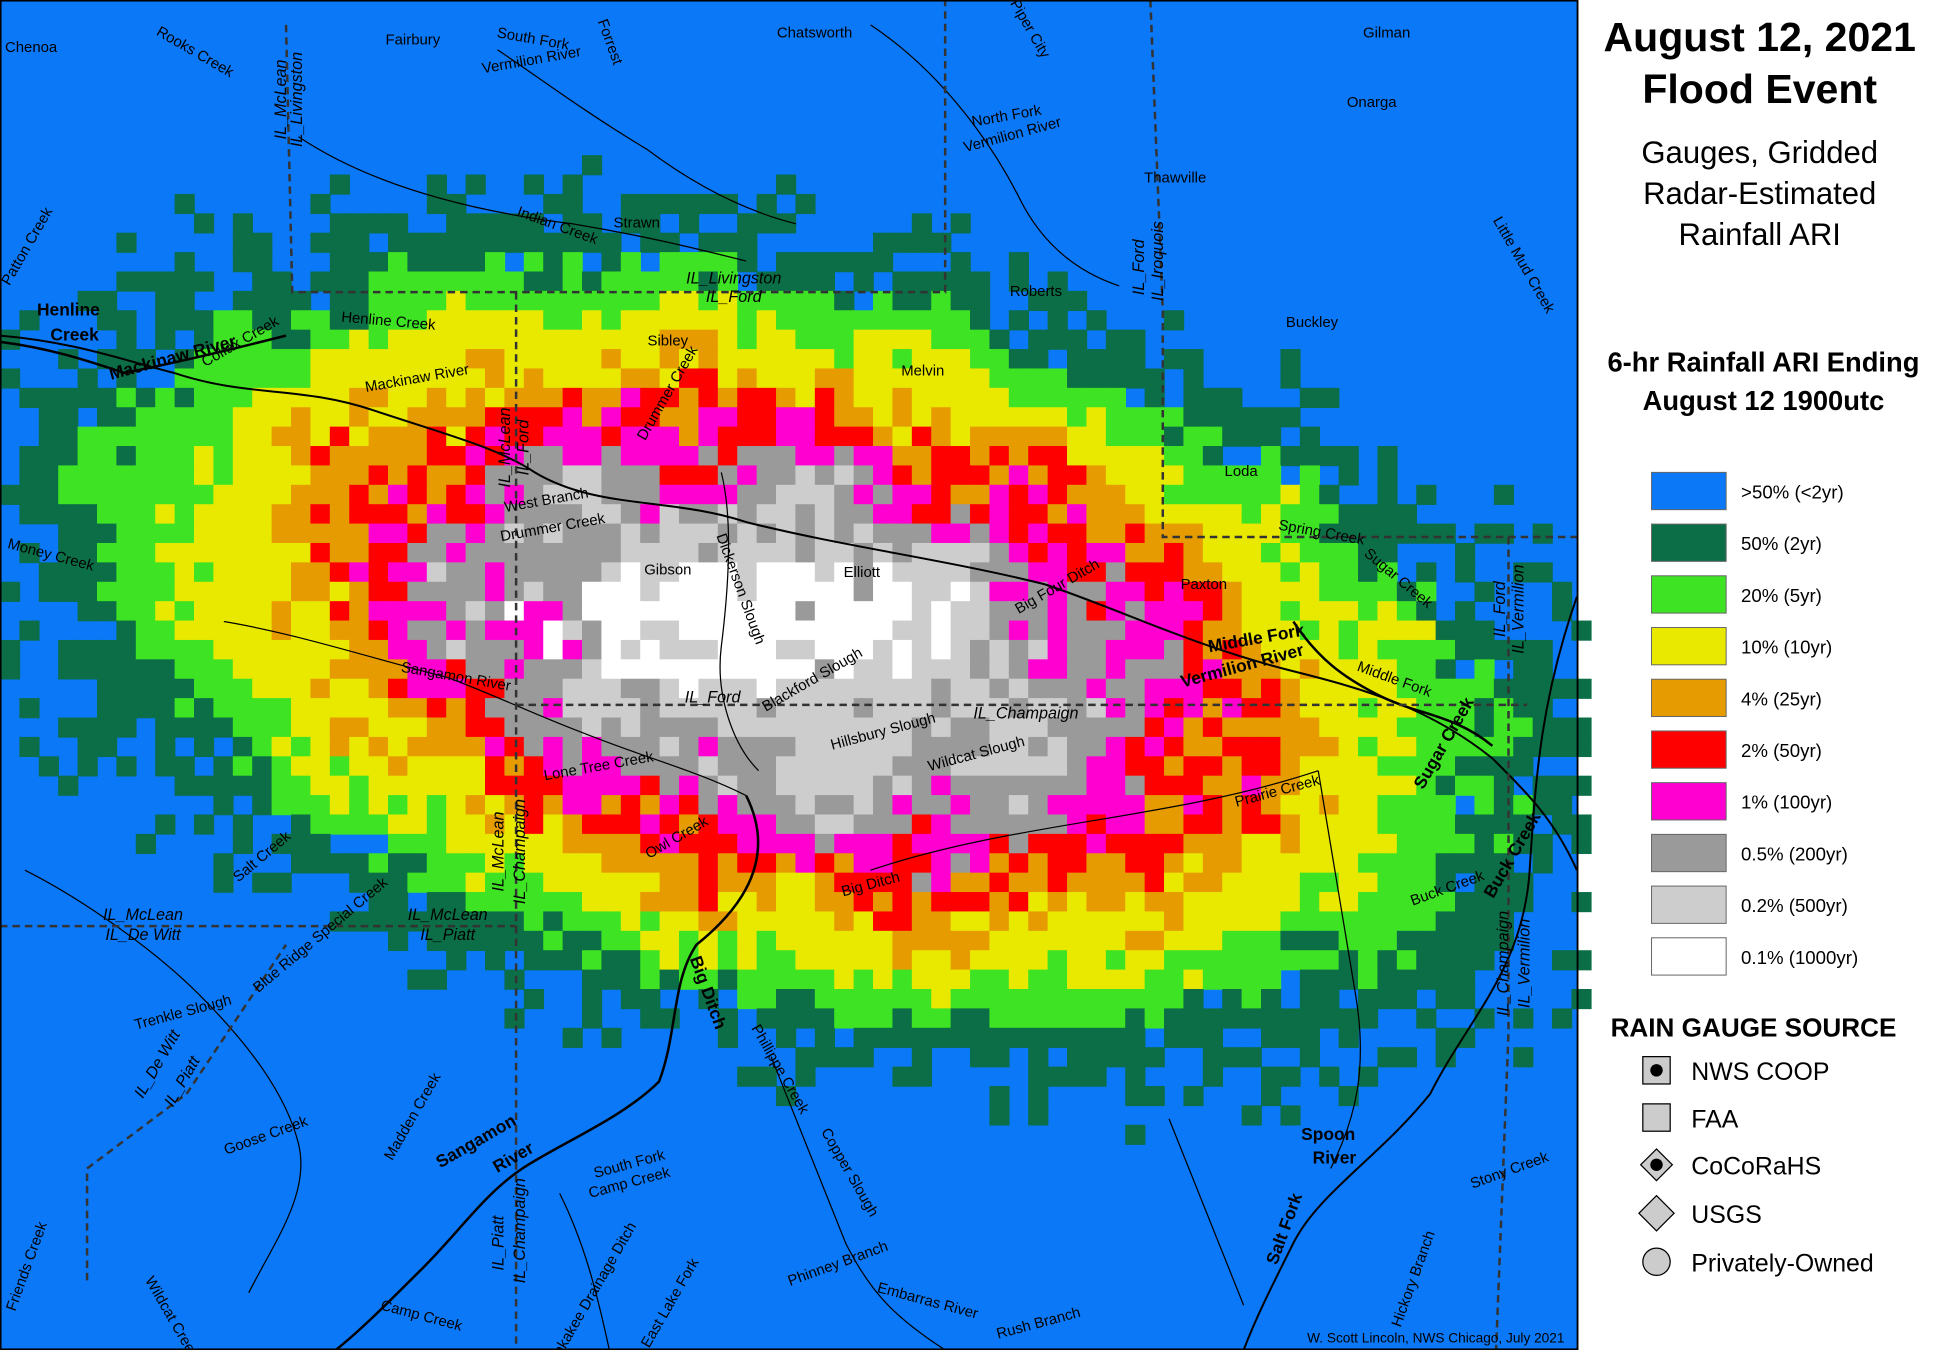  What do you see at coordinates (413, 40) in the screenshot?
I see `map-label: Fairbury` at bounding box center [413, 40].